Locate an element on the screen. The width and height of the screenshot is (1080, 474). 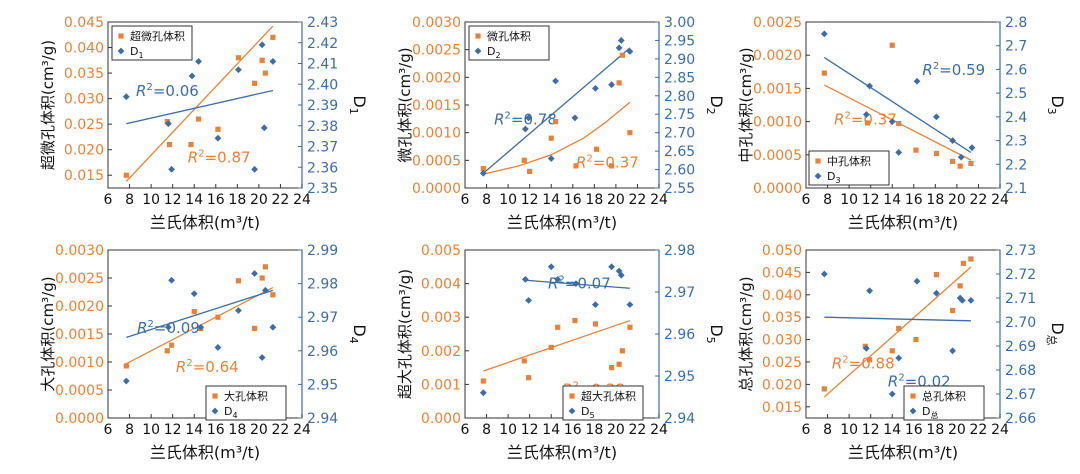
left-tick-label: 0.005 is located at coordinates (441, 251).